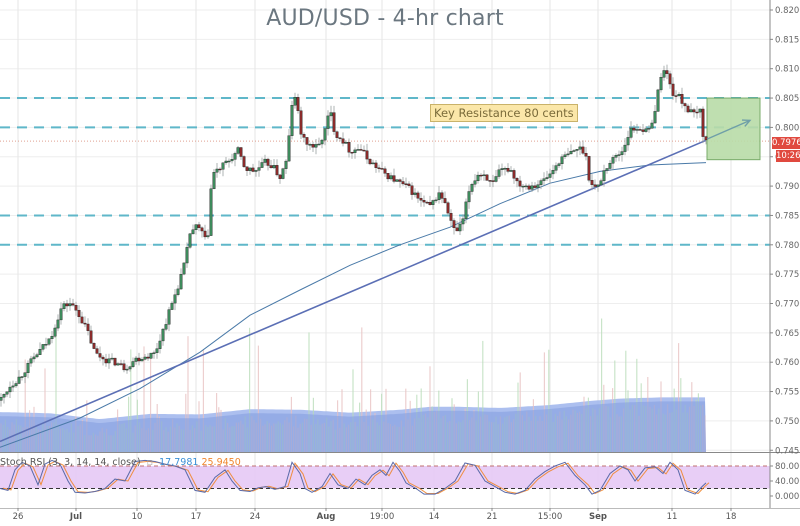  I want to click on time-tick-label: 15:00, so click(550, 517).